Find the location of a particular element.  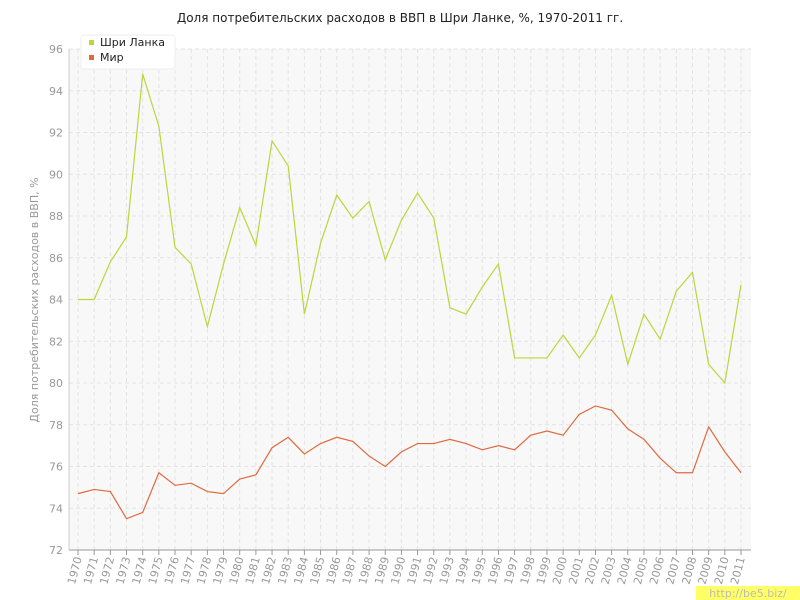

y-tick-label: 84 is located at coordinates (56, 300).